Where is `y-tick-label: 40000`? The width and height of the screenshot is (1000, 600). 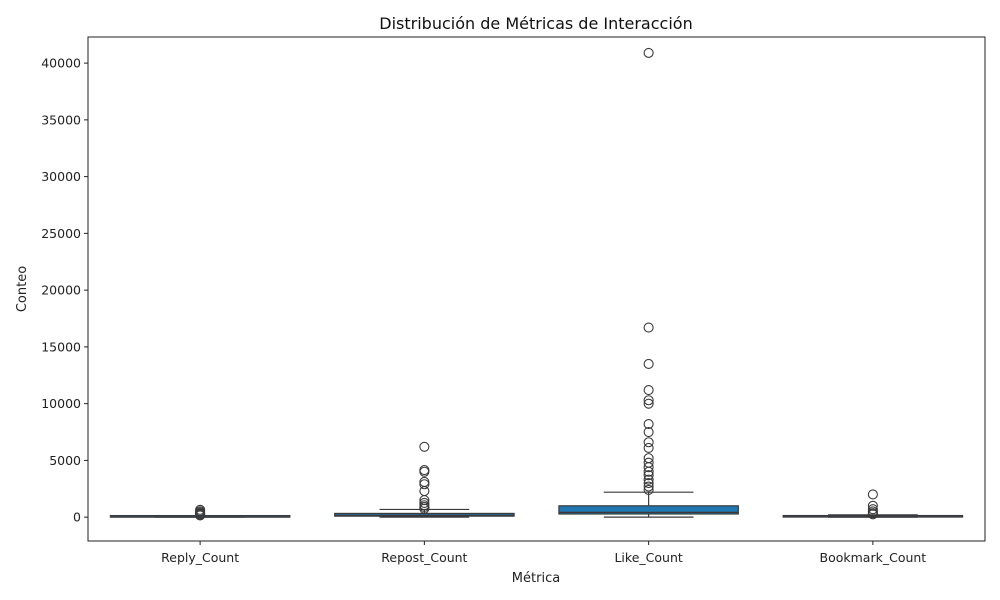
y-tick-label: 40000 is located at coordinates (61, 63).